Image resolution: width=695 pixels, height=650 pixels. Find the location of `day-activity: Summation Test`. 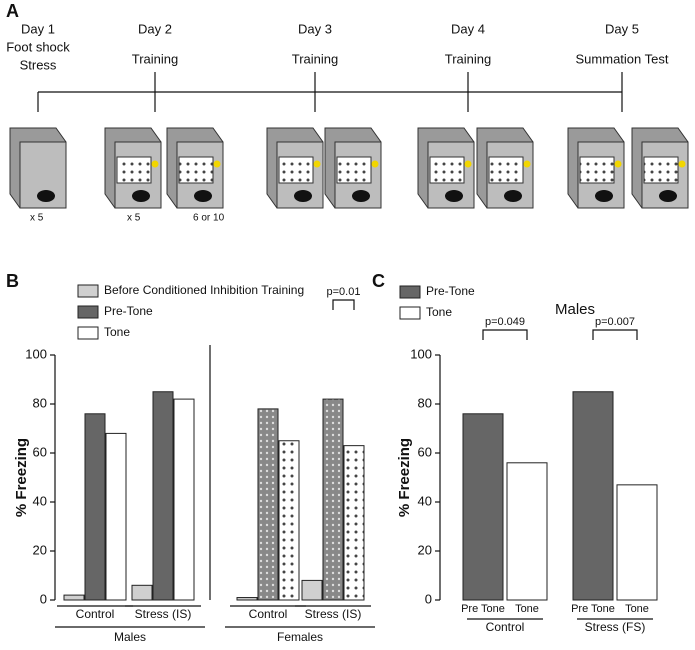

day-activity: Summation Test is located at coordinates (622, 58).